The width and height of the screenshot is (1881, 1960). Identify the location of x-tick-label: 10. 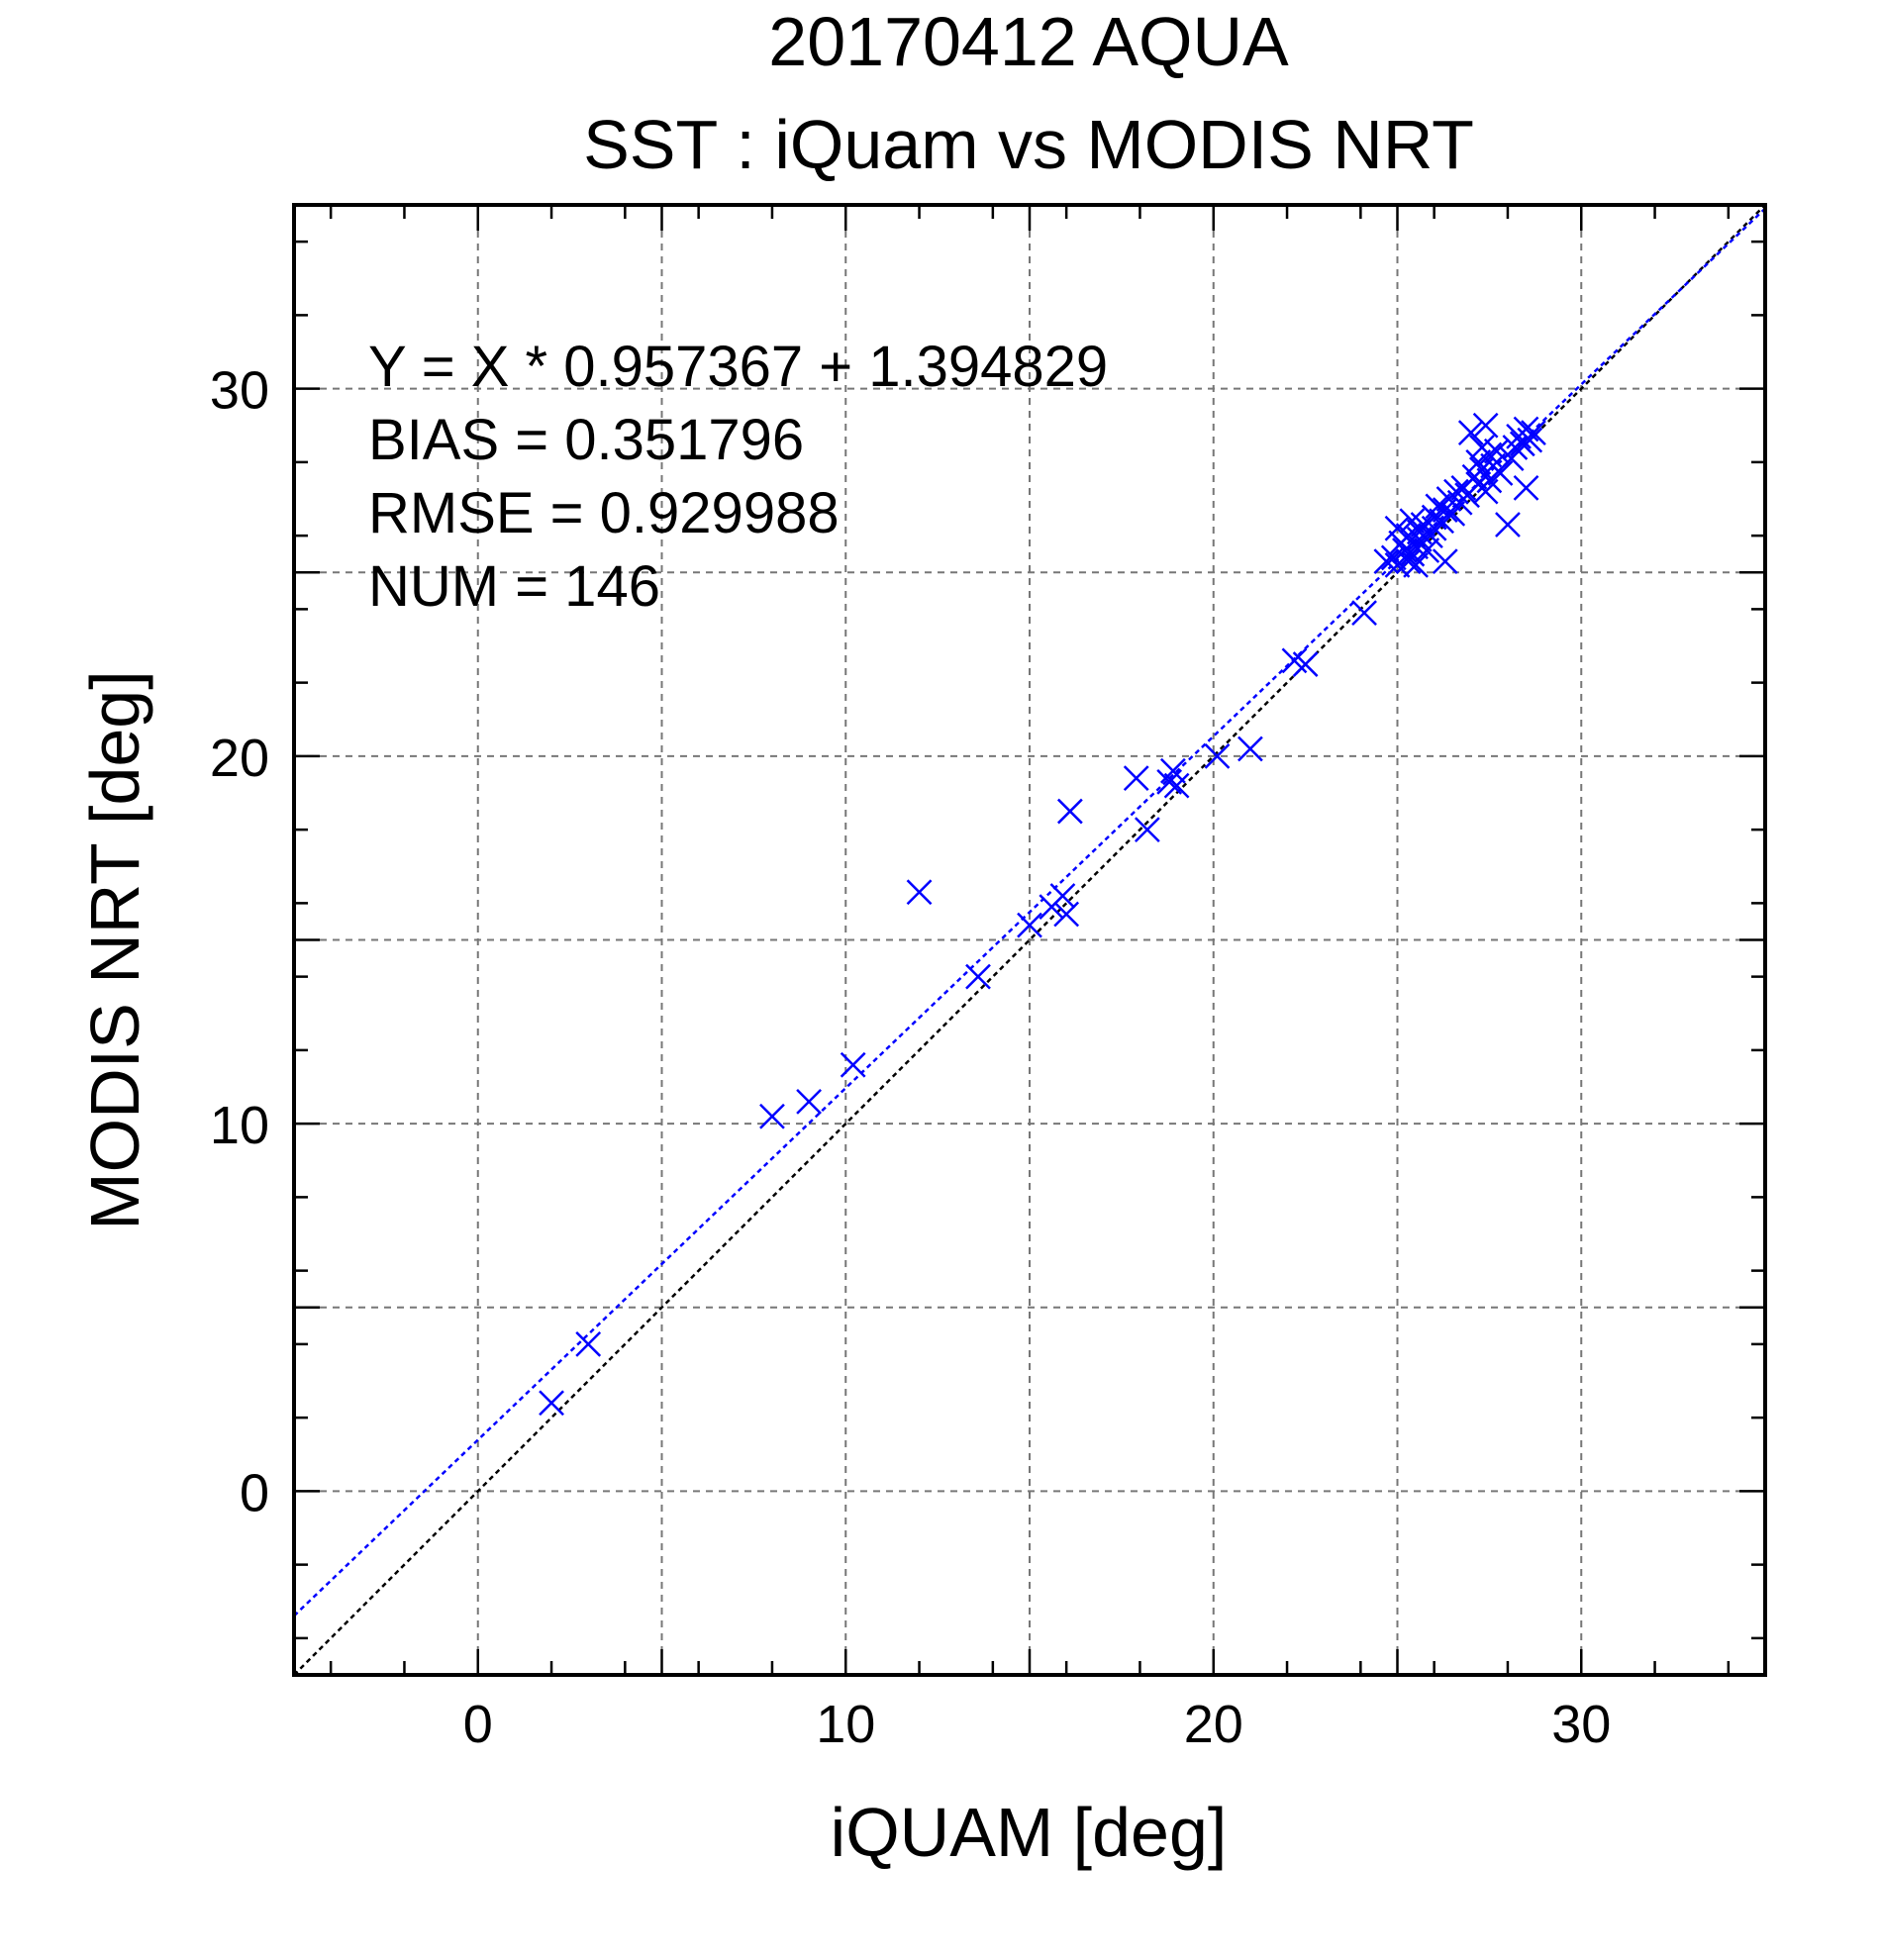
(845, 1724).